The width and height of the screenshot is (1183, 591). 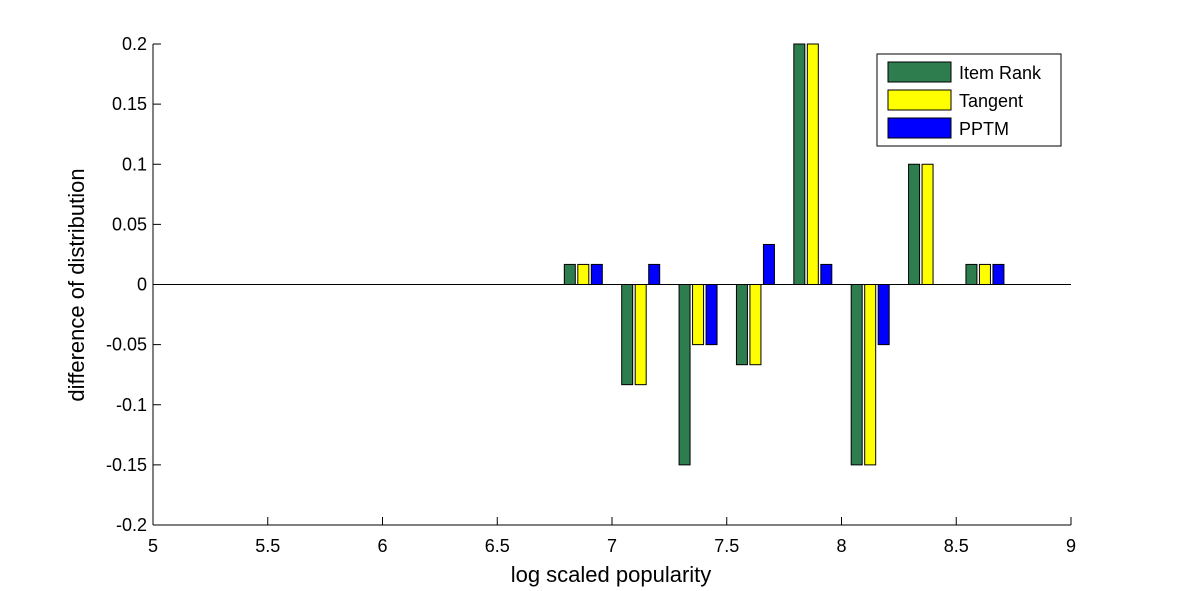 I want to click on y-tick-label: 0.1, so click(x=134, y=164).